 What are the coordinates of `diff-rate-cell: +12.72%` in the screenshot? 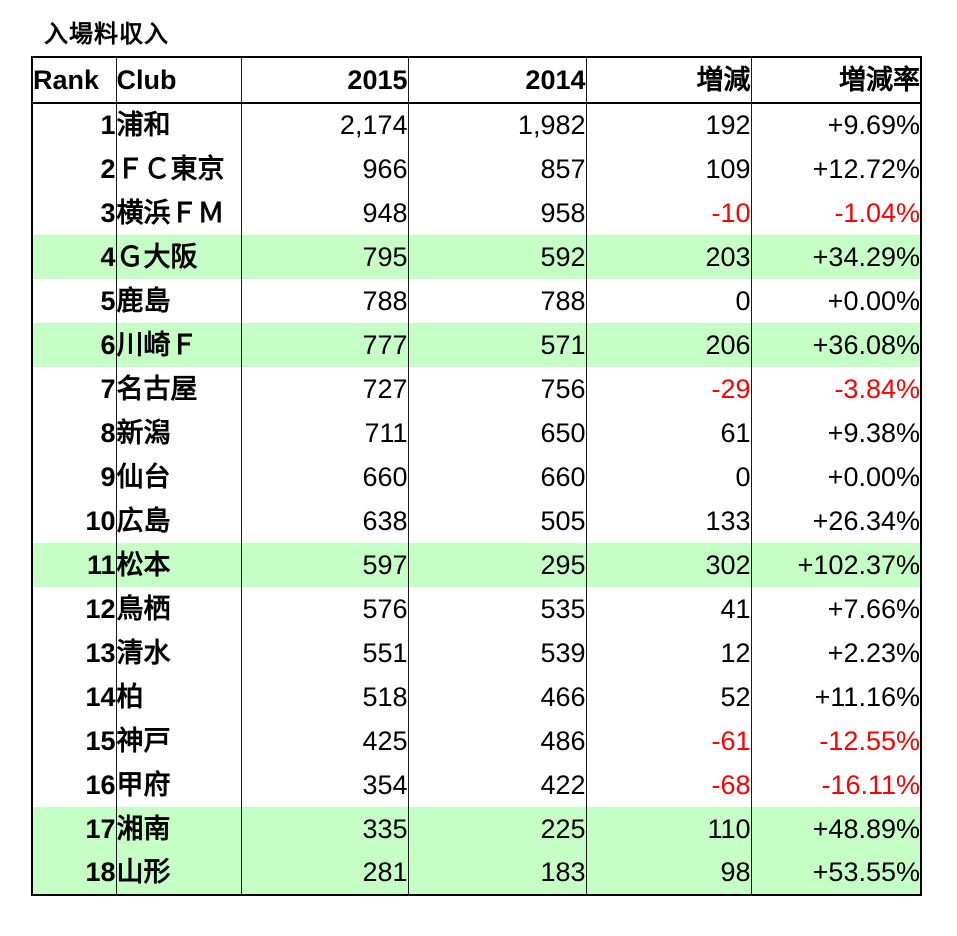 It's located at (835, 169).